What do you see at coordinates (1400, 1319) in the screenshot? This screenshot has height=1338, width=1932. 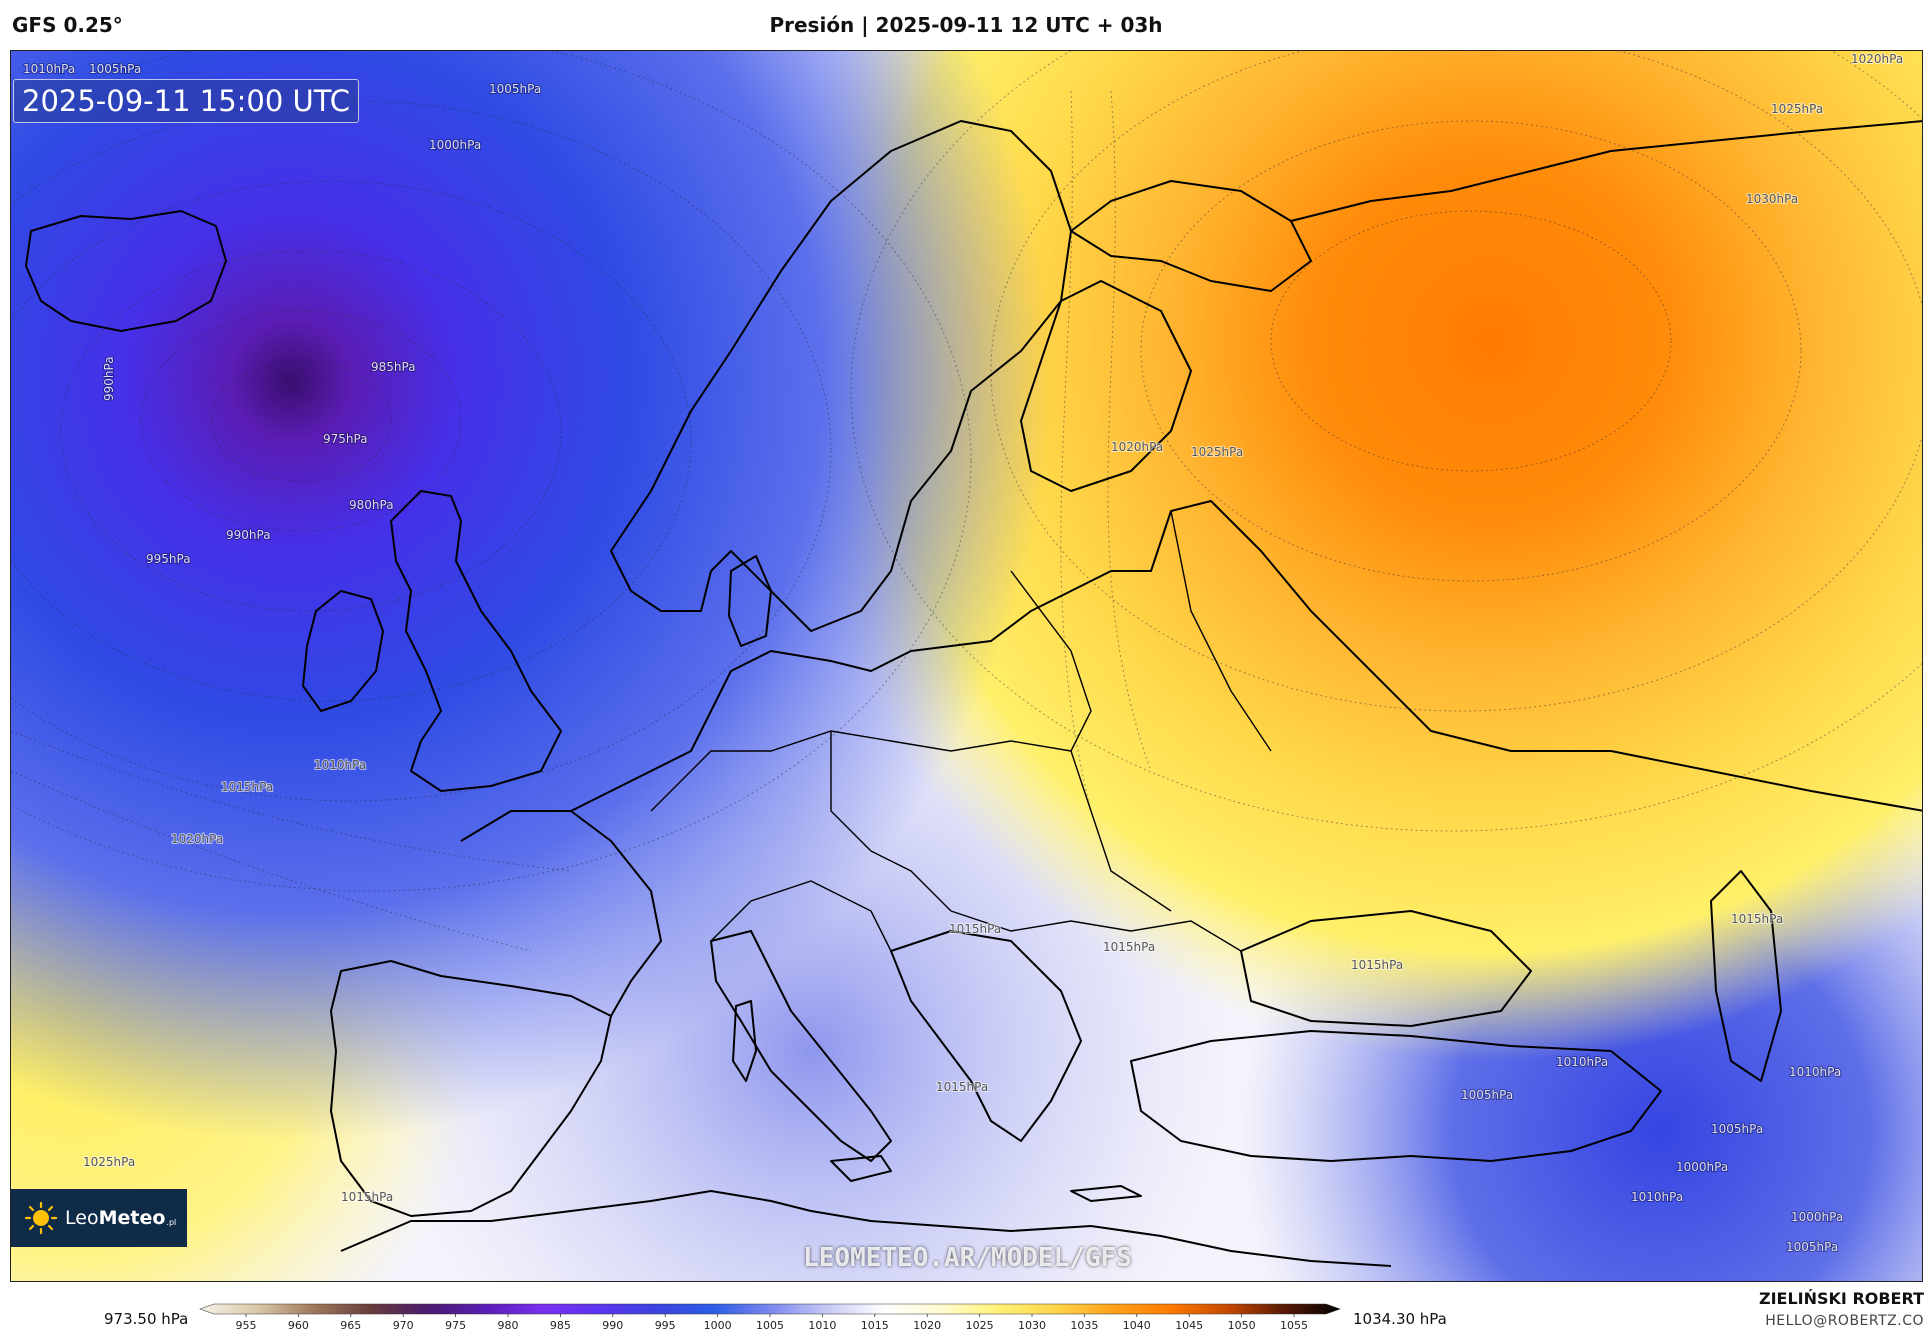 I see `colorbar-max-label: 1034.30 hPa` at bounding box center [1400, 1319].